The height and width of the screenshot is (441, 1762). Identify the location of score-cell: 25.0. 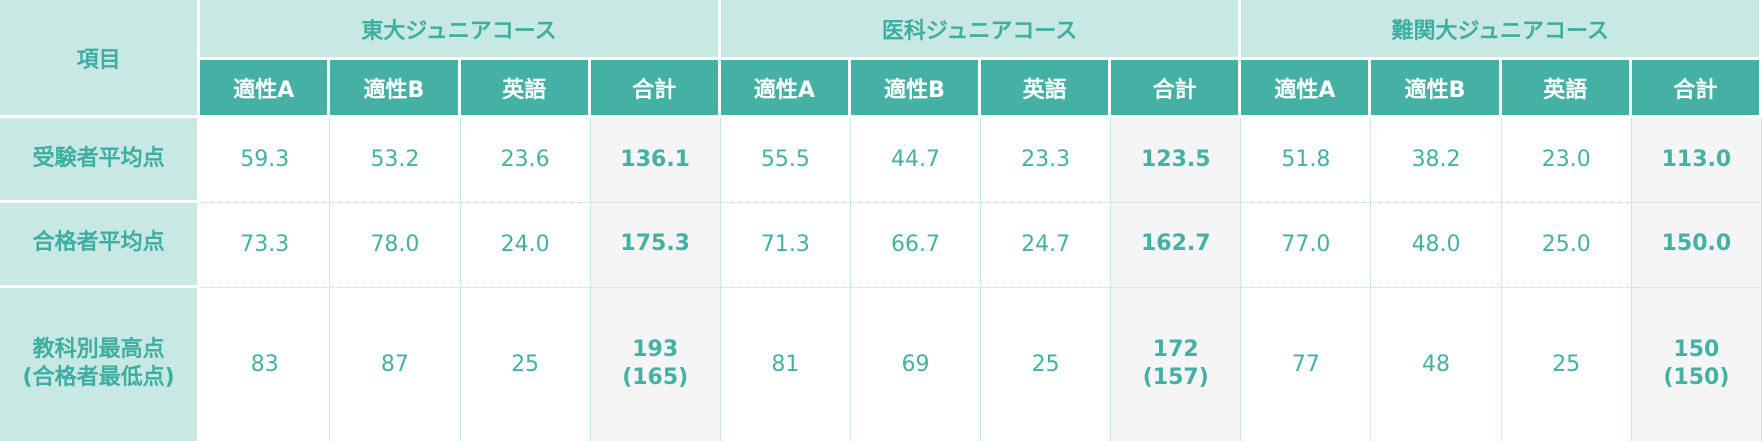
(1566, 245).